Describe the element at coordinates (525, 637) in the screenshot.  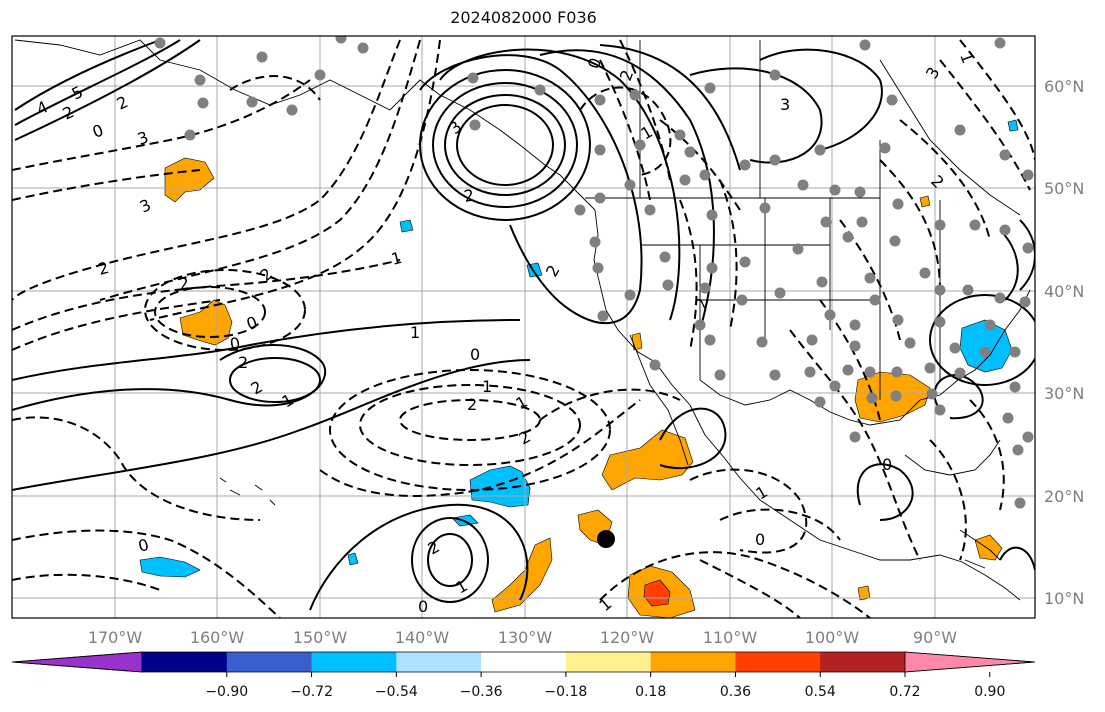
I see `lon-label: 130°W` at that location.